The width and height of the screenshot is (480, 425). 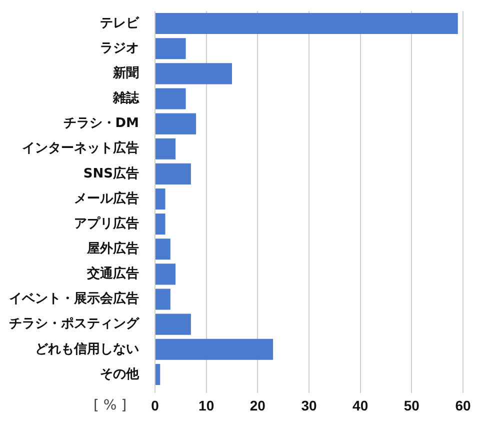 What do you see at coordinates (120, 23) in the screenshot?
I see `y-tick-label: テレビ` at bounding box center [120, 23].